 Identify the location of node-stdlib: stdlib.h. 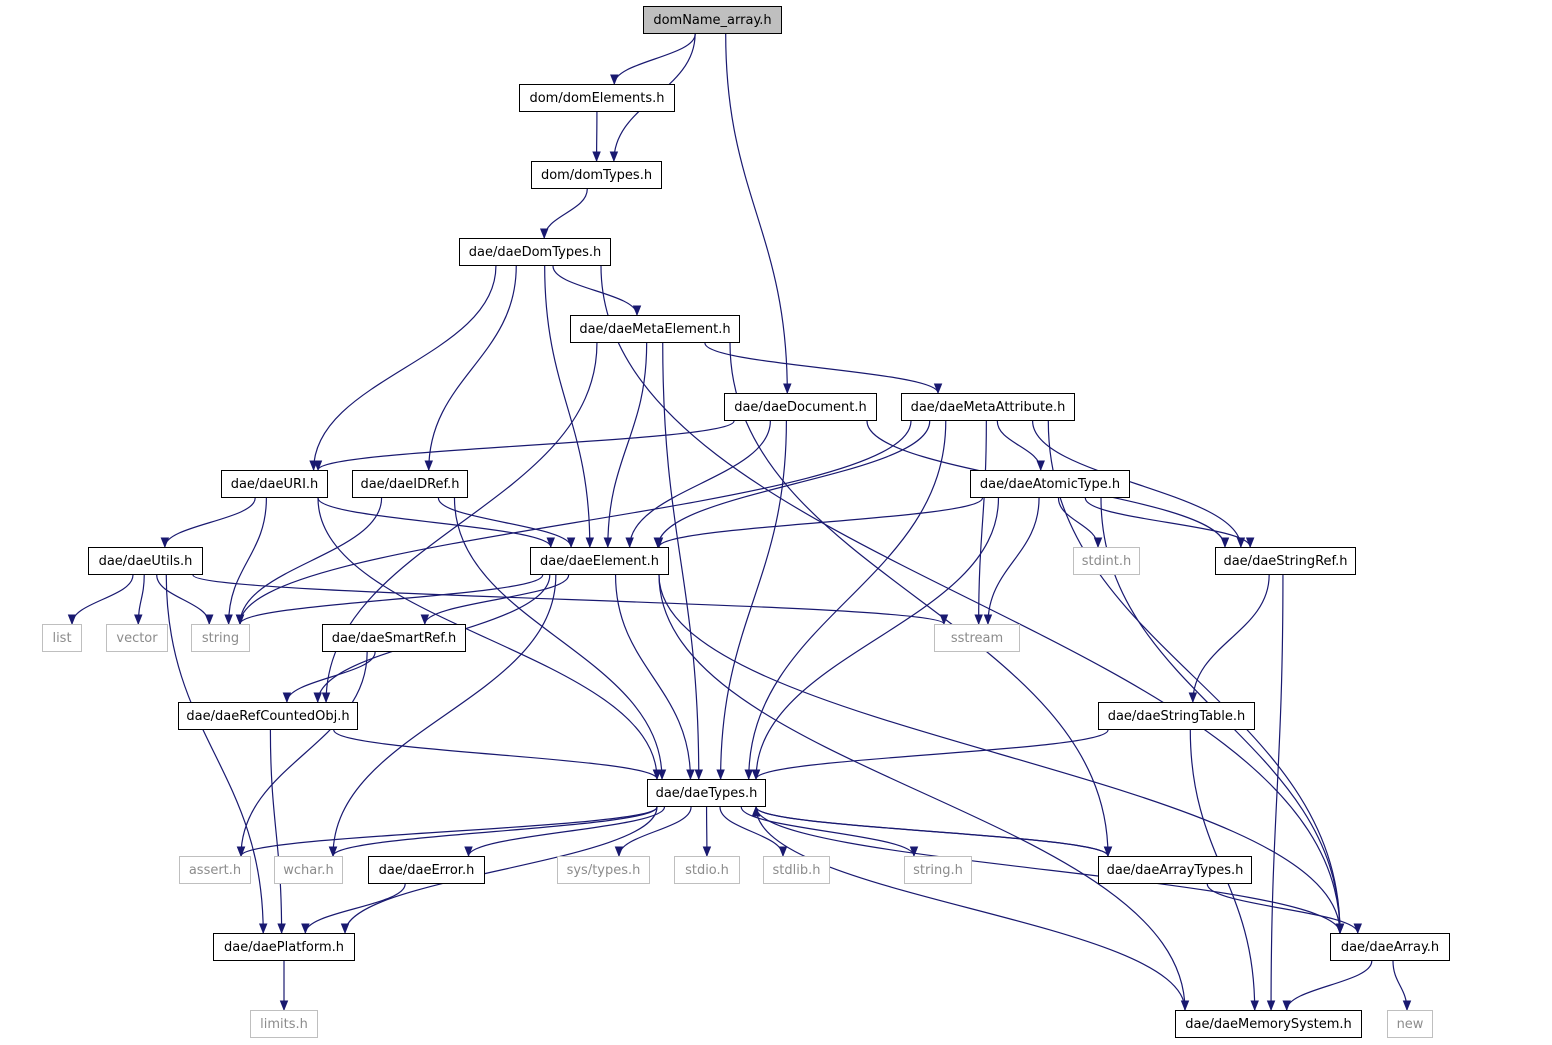
(796, 870).